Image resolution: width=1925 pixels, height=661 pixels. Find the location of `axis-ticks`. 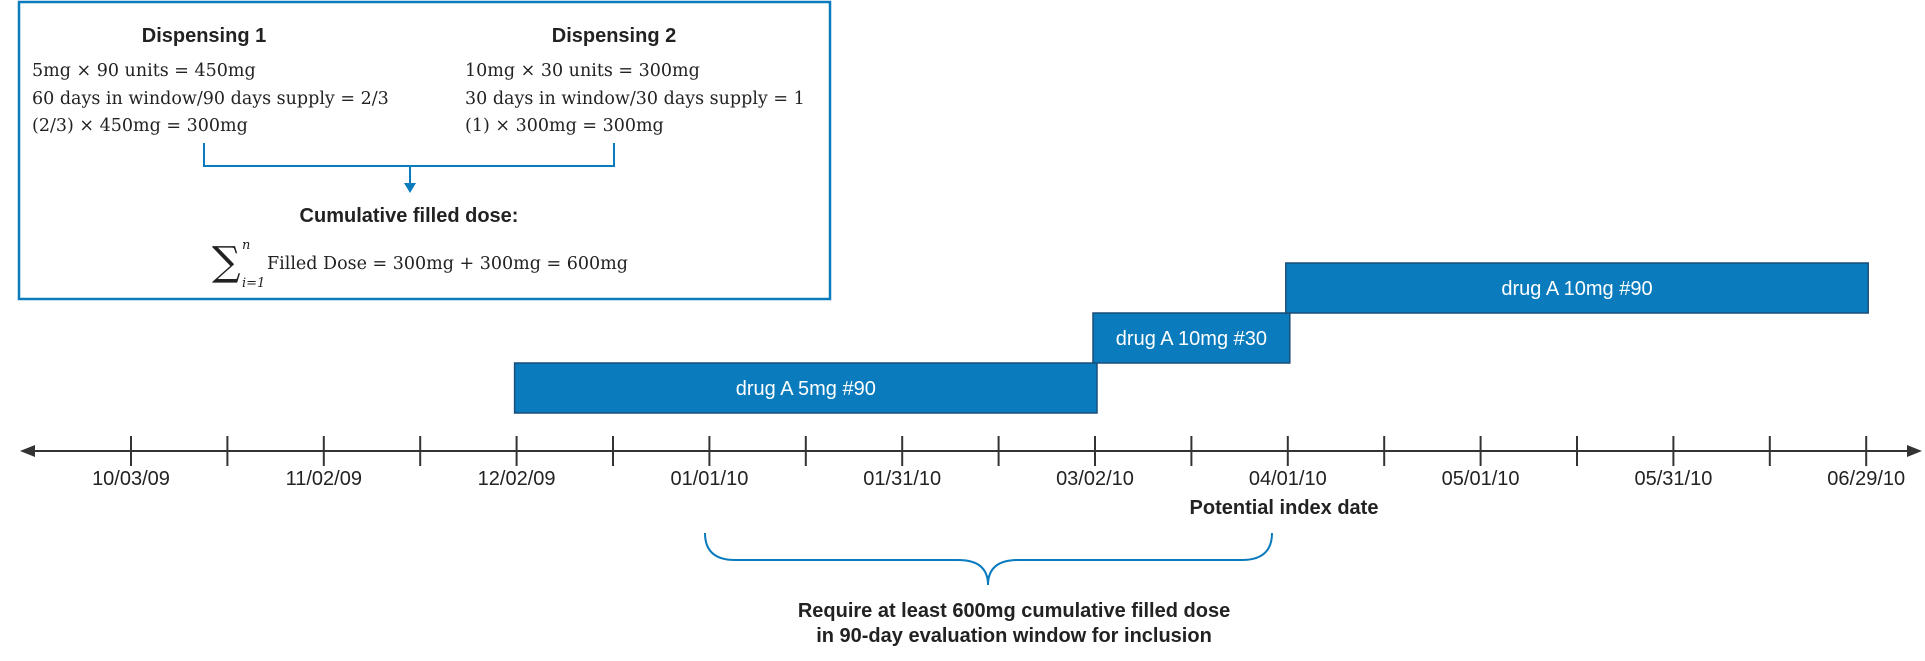

axis-ticks is located at coordinates (999, 451).